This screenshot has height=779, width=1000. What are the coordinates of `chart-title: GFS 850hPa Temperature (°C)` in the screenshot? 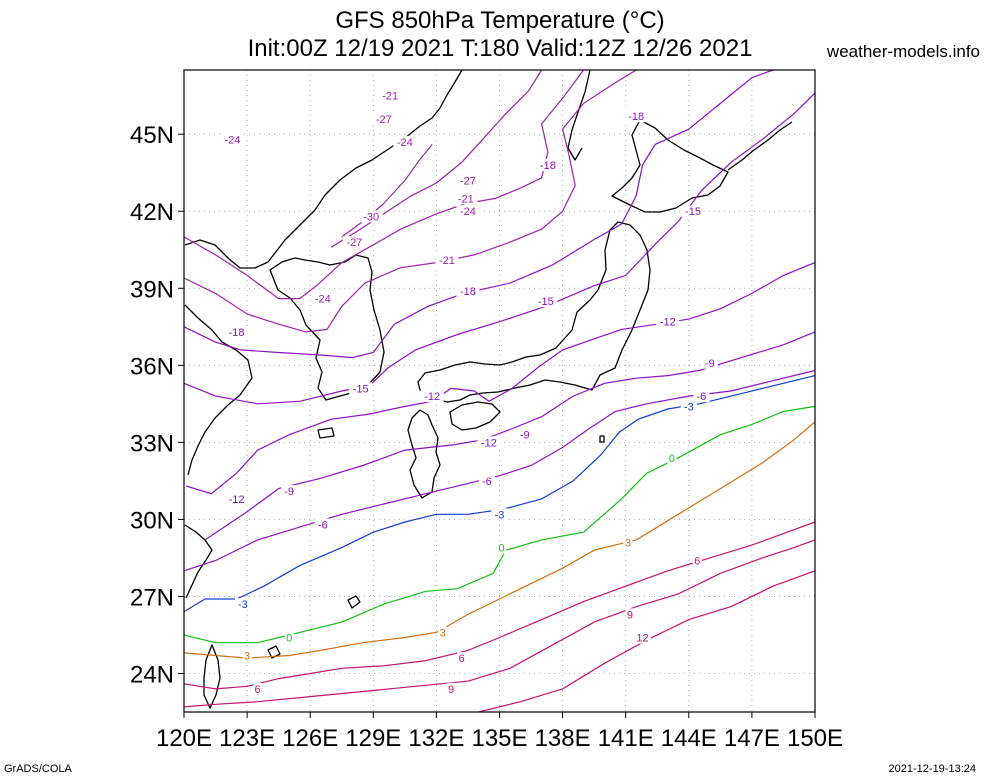 It's located at (500, 20).